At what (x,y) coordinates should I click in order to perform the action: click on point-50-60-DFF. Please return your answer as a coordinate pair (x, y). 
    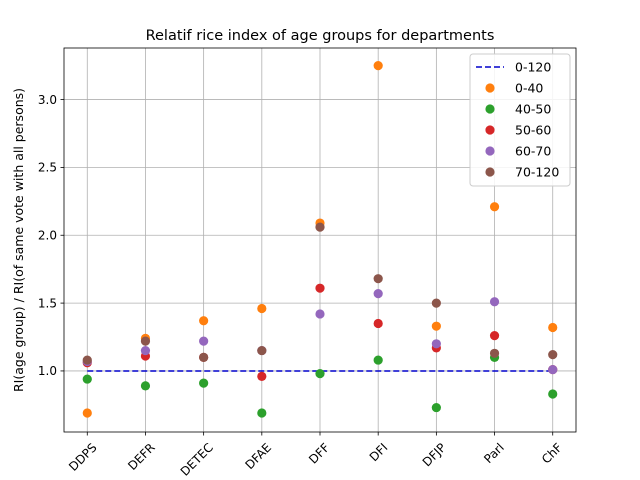
    Looking at the image, I should click on (320, 288).